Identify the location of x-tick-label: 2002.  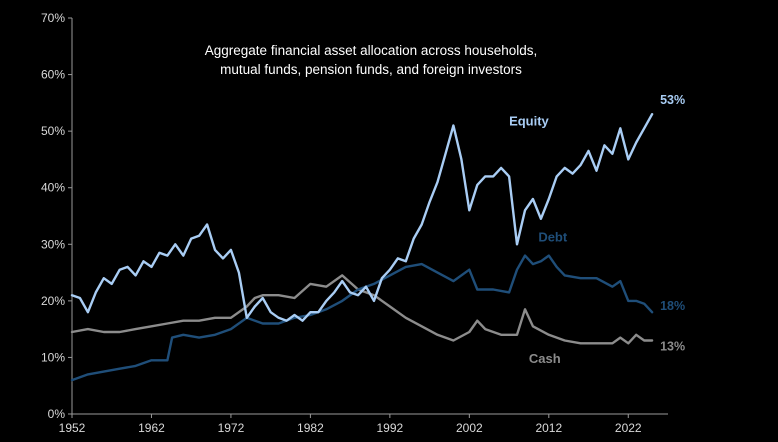
(469, 428).